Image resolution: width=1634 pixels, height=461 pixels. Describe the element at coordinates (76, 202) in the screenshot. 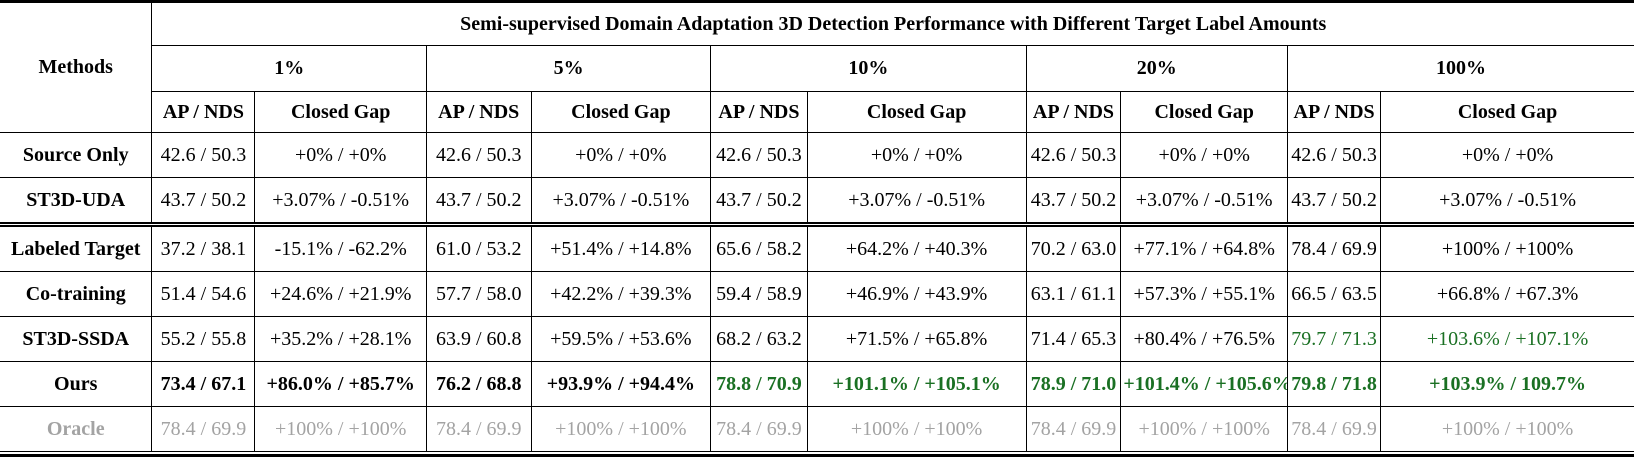

I see `method-cell: ST3D-UDA` at that location.